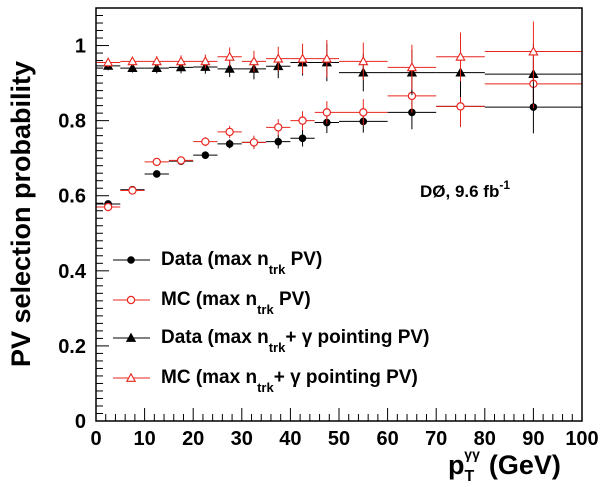 This screenshot has height=487, width=601. What do you see at coordinates (289, 381) in the screenshot?
I see `legend-label: MC (max ntrk+ γ pointing PV)` at bounding box center [289, 381].